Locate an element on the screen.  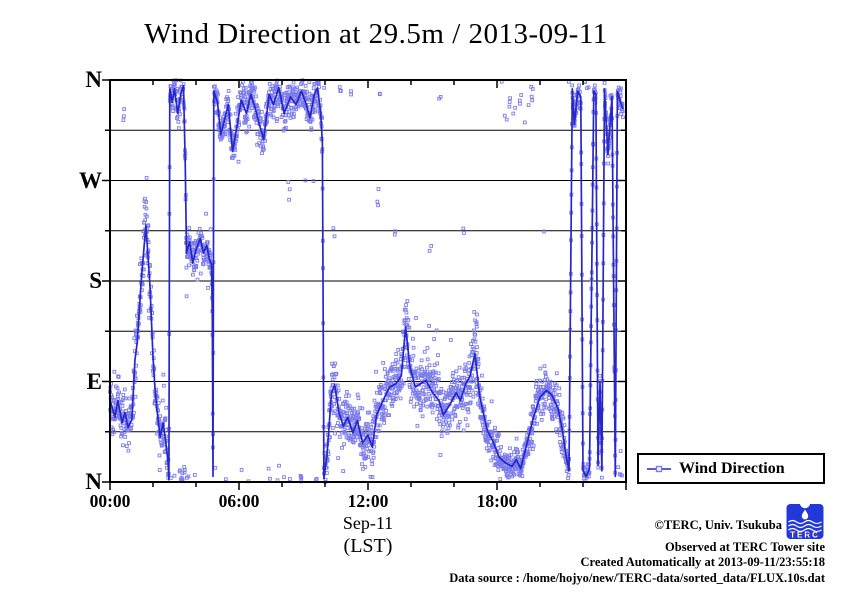
y-tick-label: E is located at coordinates (94, 381).